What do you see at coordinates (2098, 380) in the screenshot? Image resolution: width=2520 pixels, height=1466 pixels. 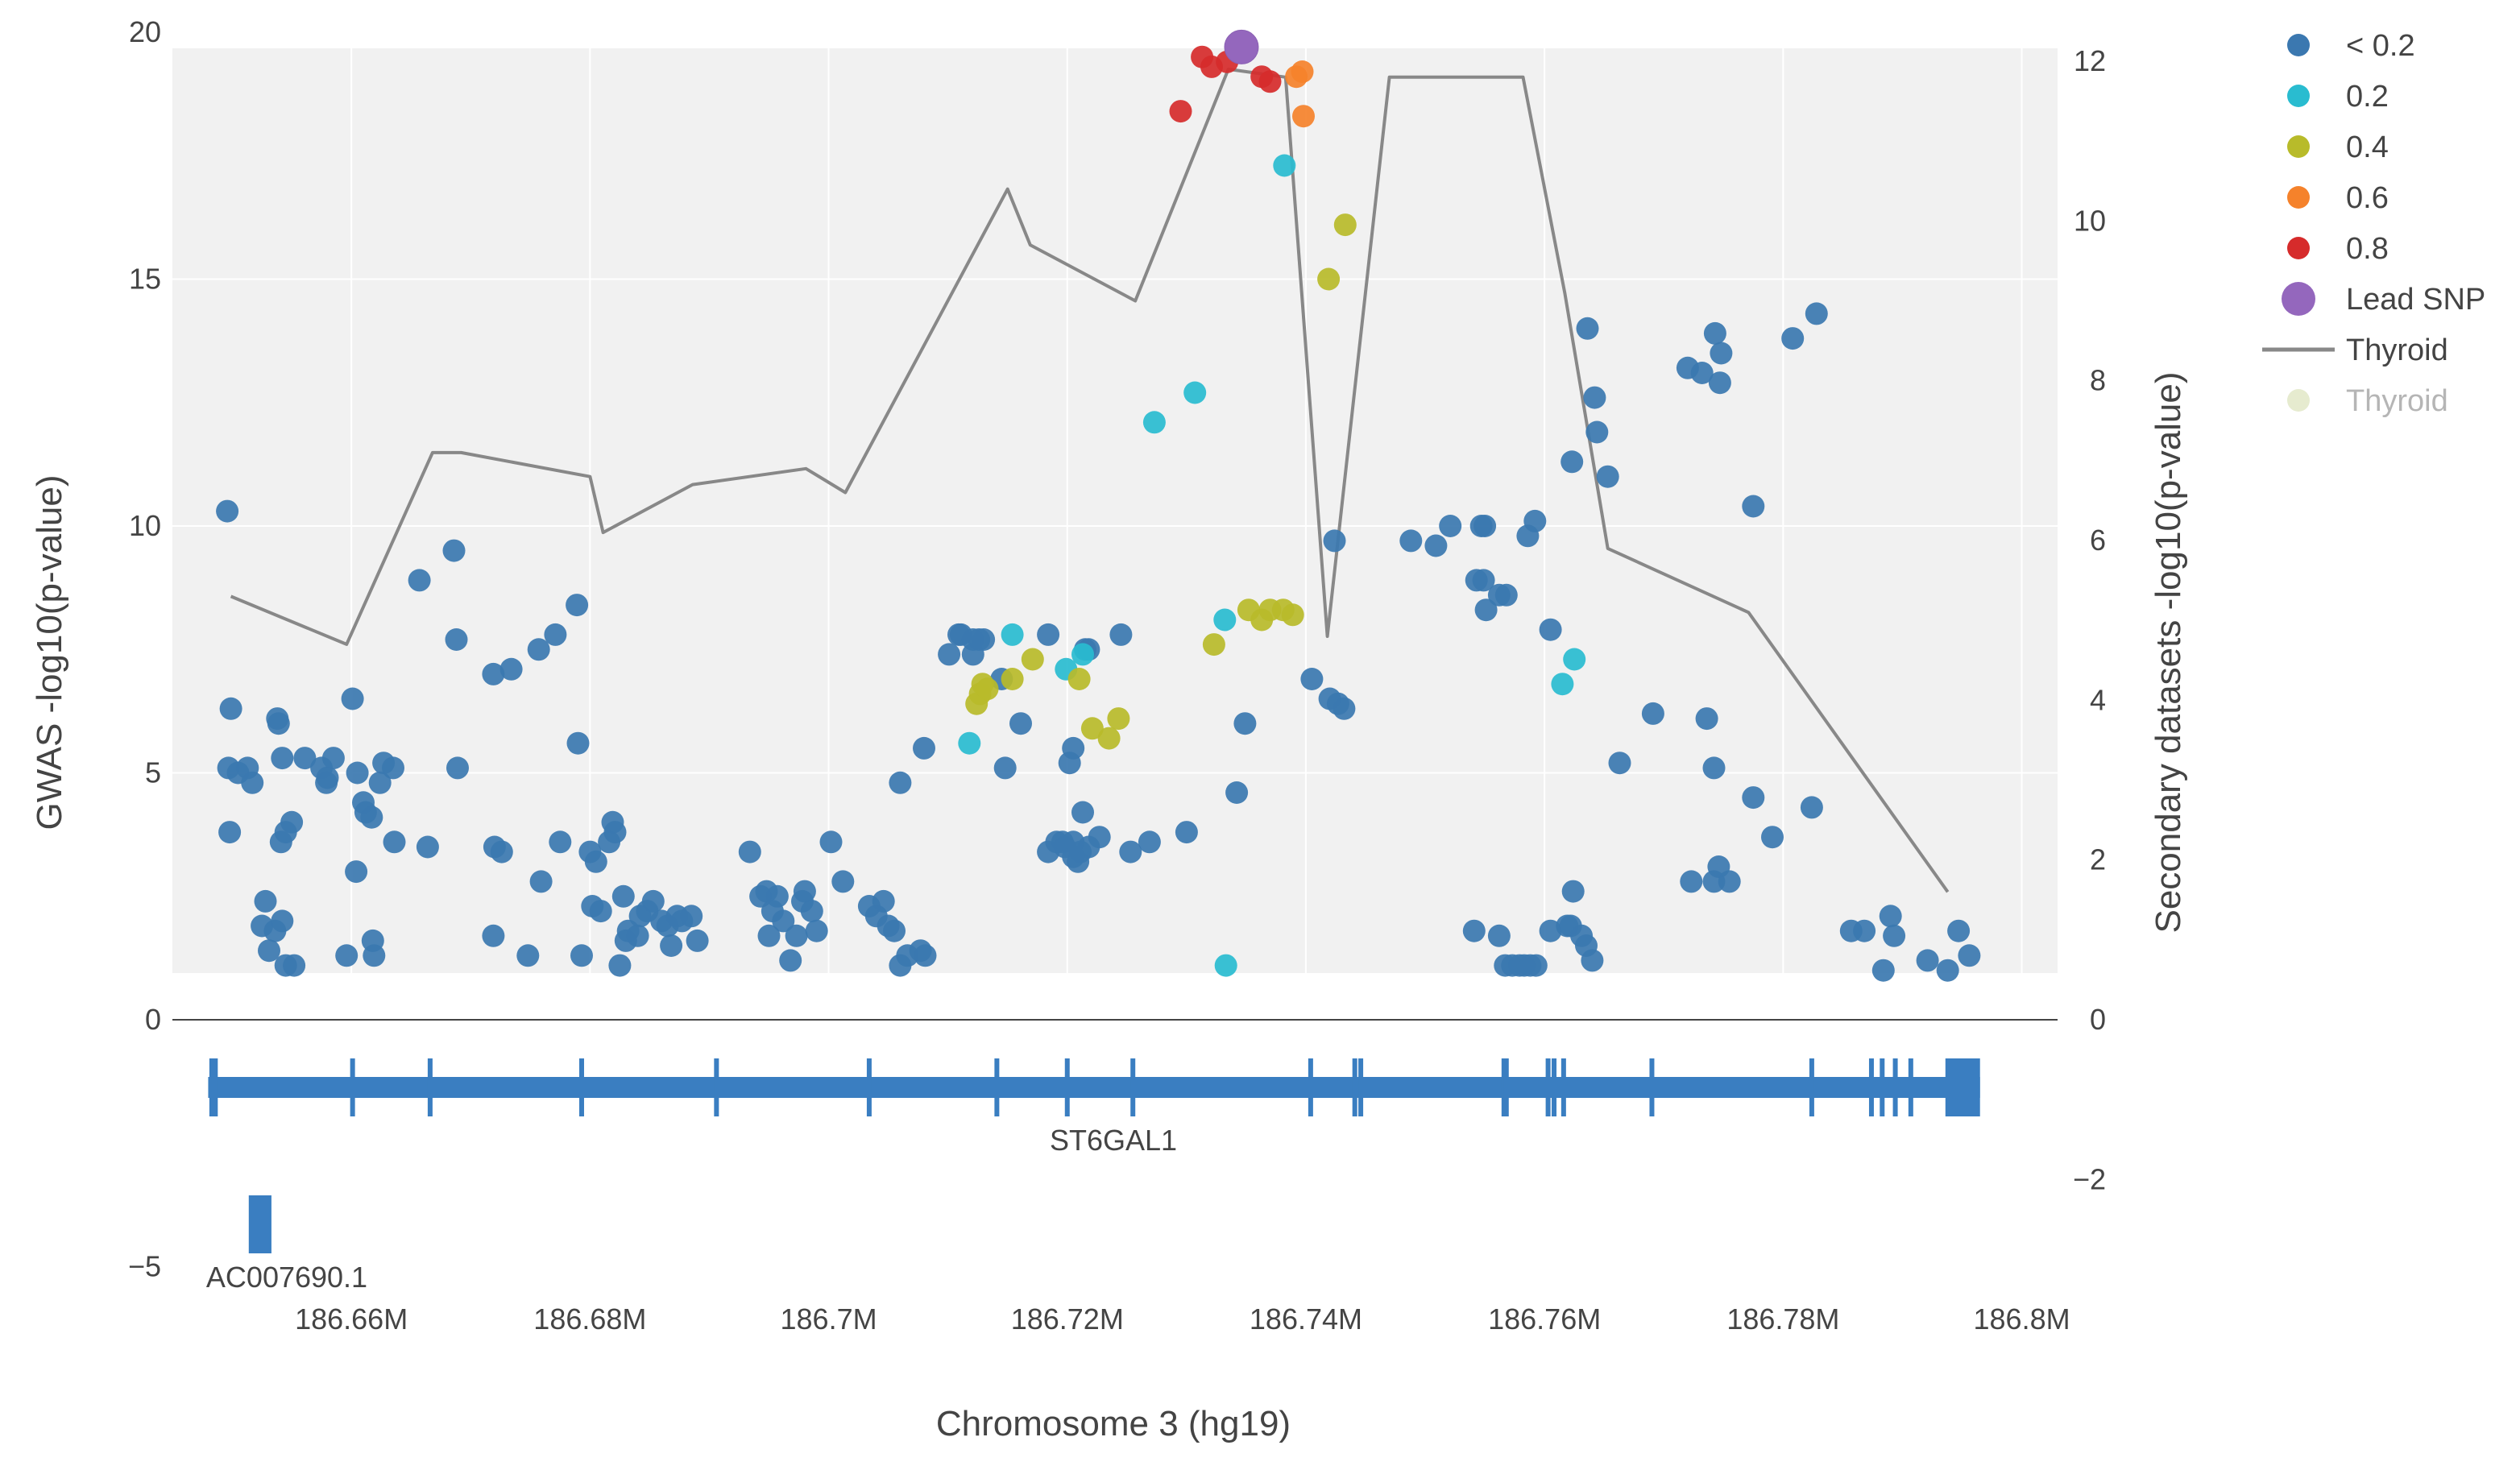 I see `y2-tick-label-2: 8` at bounding box center [2098, 380].